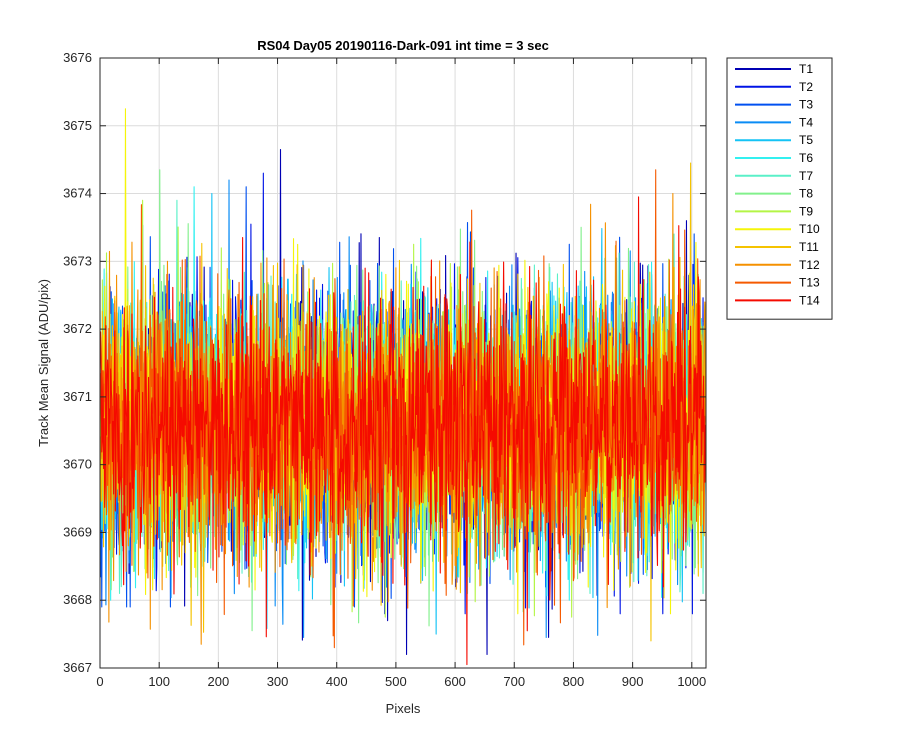 Image resolution: width=900 pixels, height=750 pixels. What do you see at coordinates (806, 176) in the screenshot?
I see `legend-label-t7: T7` at bounding box center [806, 176].